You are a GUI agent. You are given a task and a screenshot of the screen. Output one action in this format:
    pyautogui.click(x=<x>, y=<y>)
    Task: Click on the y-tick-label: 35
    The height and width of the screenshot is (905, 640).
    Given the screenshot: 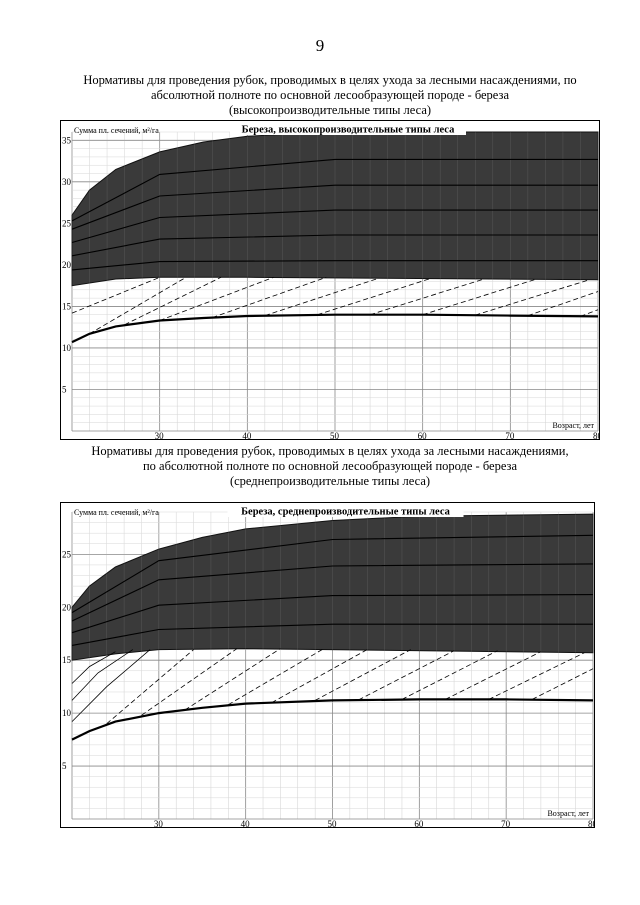 What is the action you would take?
    pyautogui.click(x=67, y=140)
    